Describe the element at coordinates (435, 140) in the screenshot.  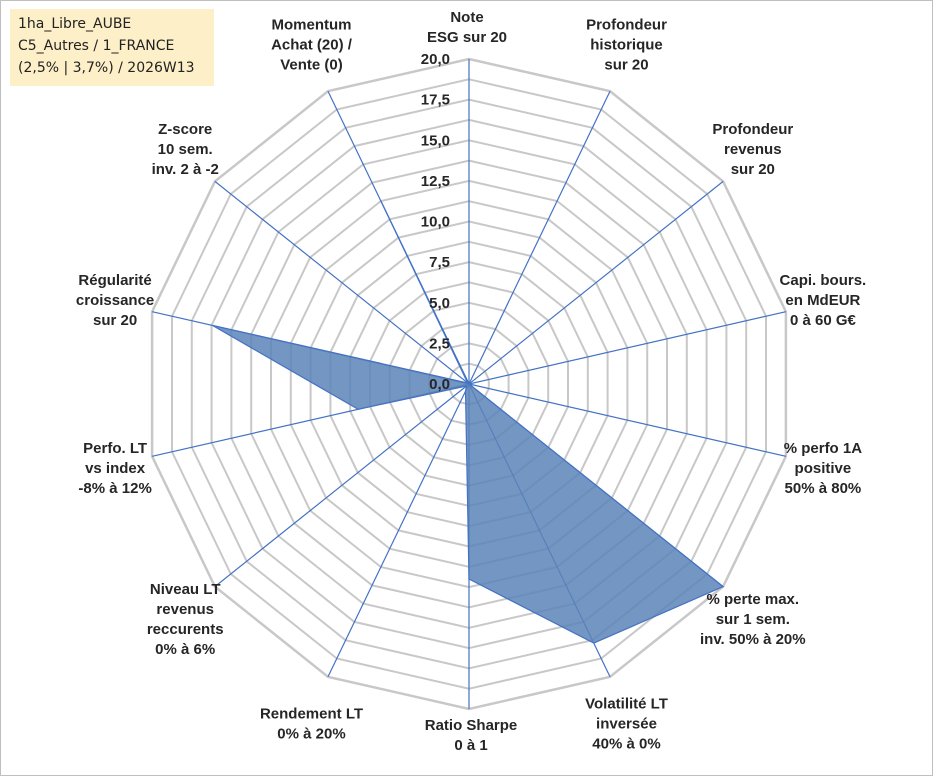
I see `tick-label: 15,0` at that location.